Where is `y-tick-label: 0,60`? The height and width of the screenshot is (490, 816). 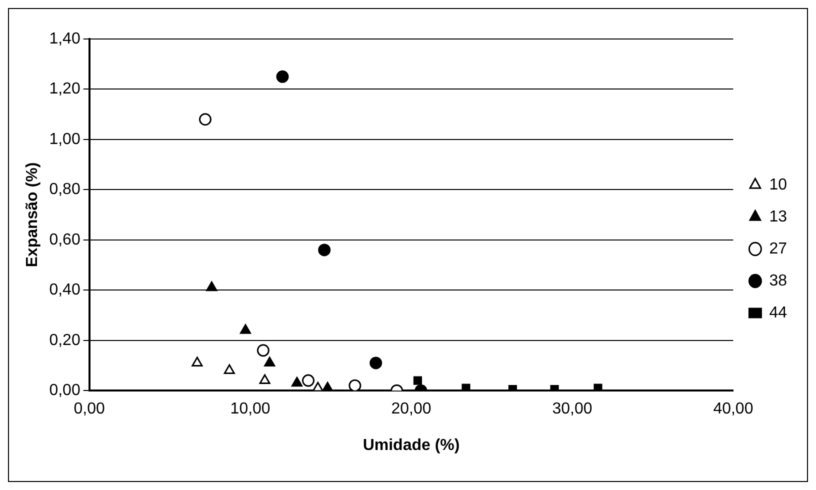 y-tick-label: 0,60 is located at coordinates (64, 239).